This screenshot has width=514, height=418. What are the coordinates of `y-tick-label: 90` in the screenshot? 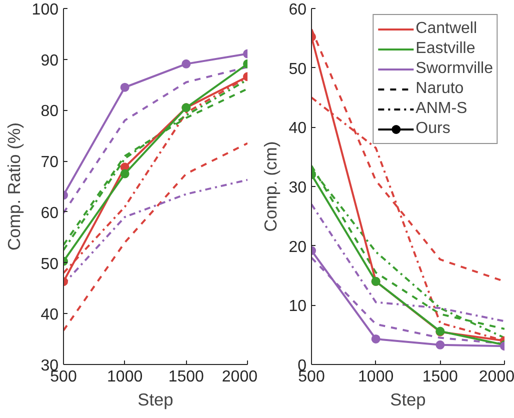 It's located at (49, 61).